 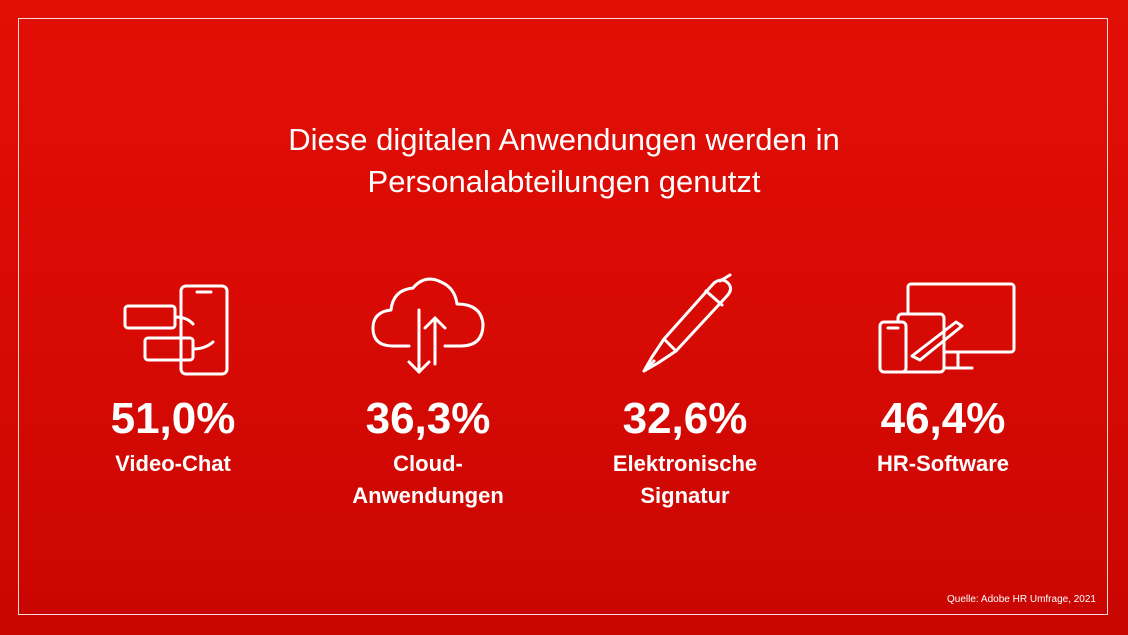 I want to click on stat-value: 46,4%, so click(x=943, y=418).